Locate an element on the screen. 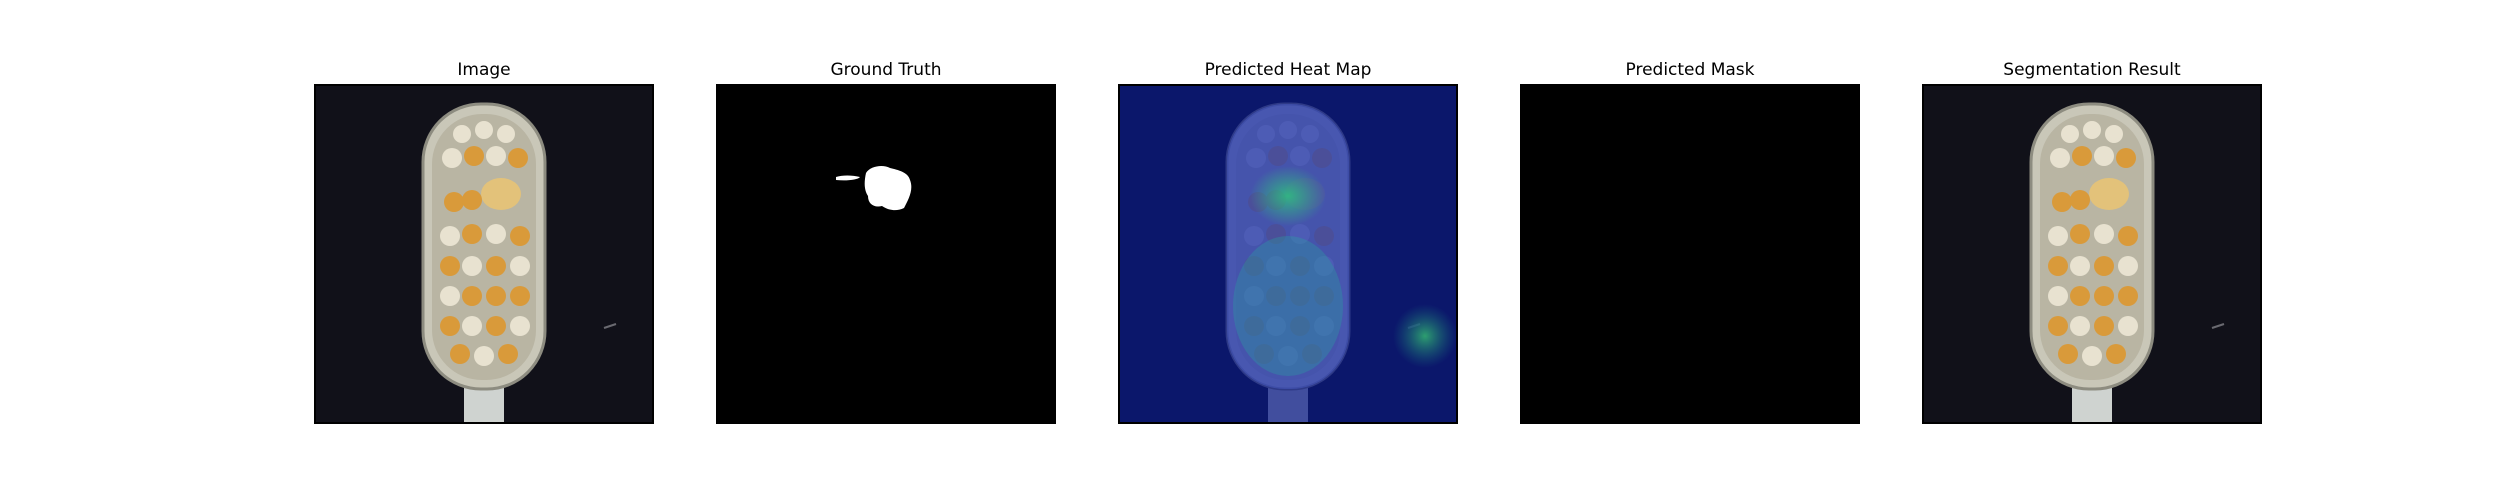  panel-segmentation: Segmentation Result is located at coordinates (2092, 241).